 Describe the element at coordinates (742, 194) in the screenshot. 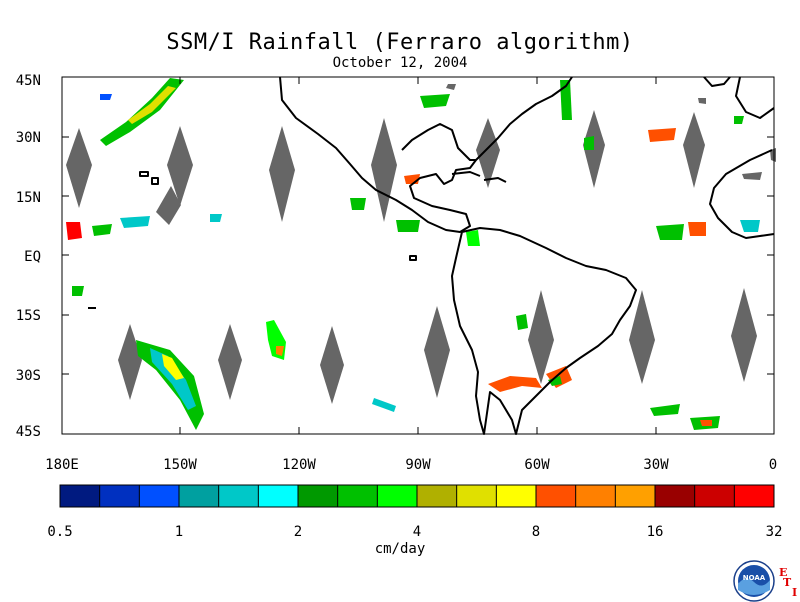

I see `coastline-africa` at that location.